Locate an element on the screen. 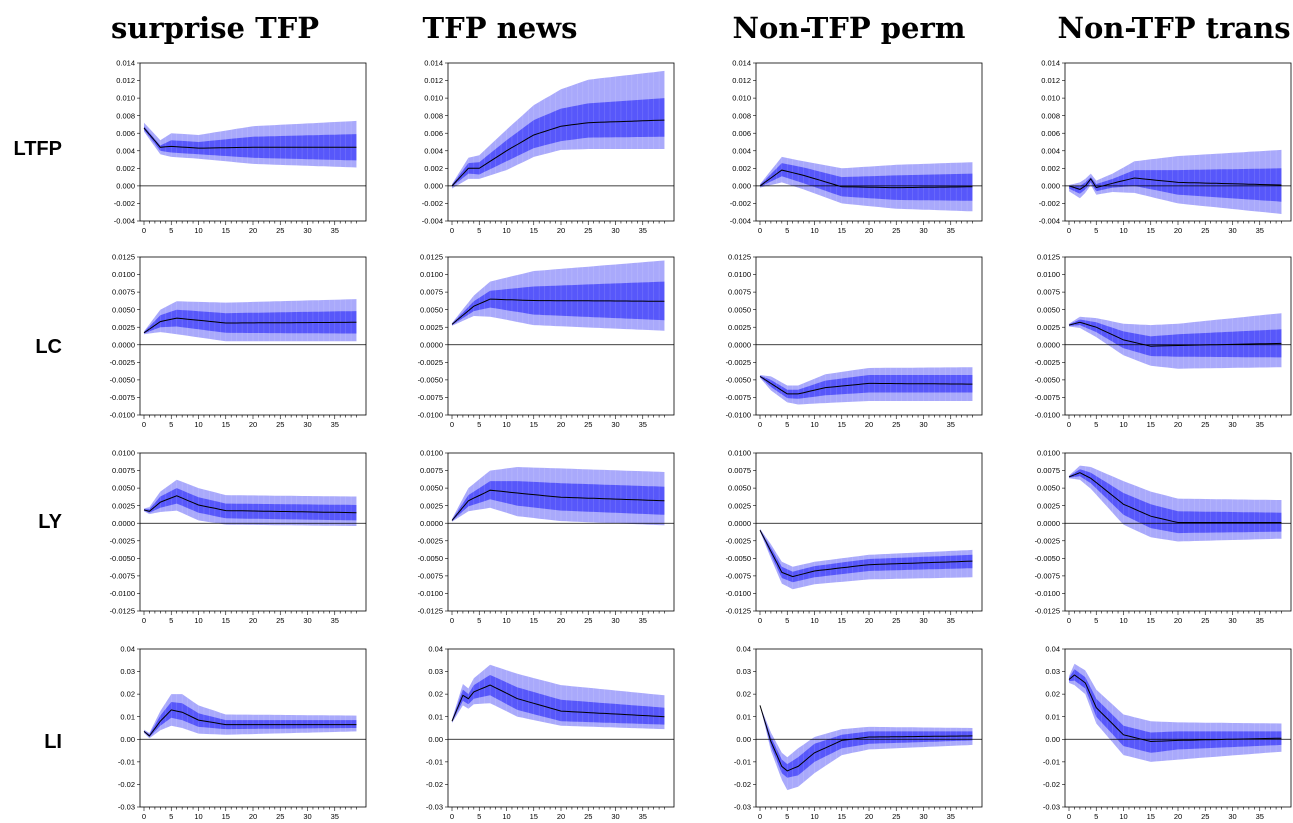  y-tick-label: 0.00 is located at coordinates (127, 739).